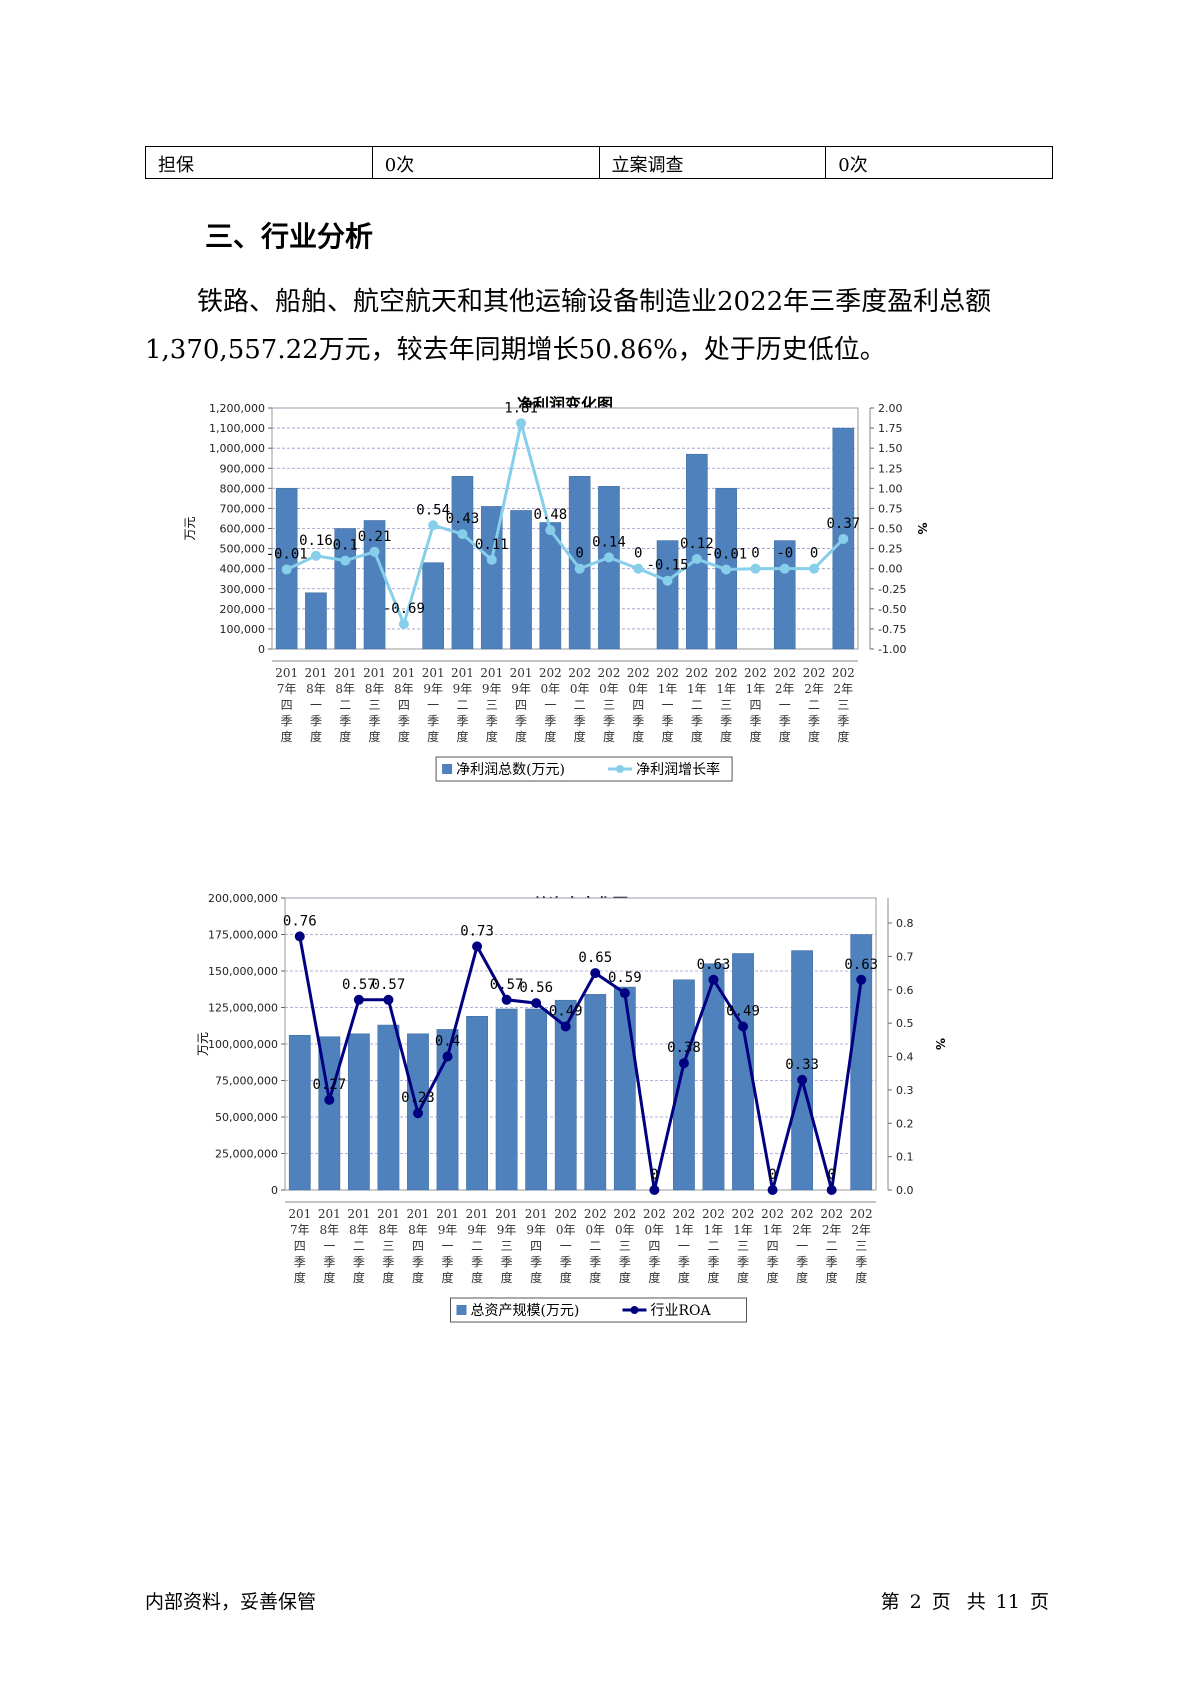 This screenshot has width=1191, height=1684. What do you see at coordinates (550, 515) in the screenshot?
I see `data-label: 0.48` at bounding box center [550, 515].